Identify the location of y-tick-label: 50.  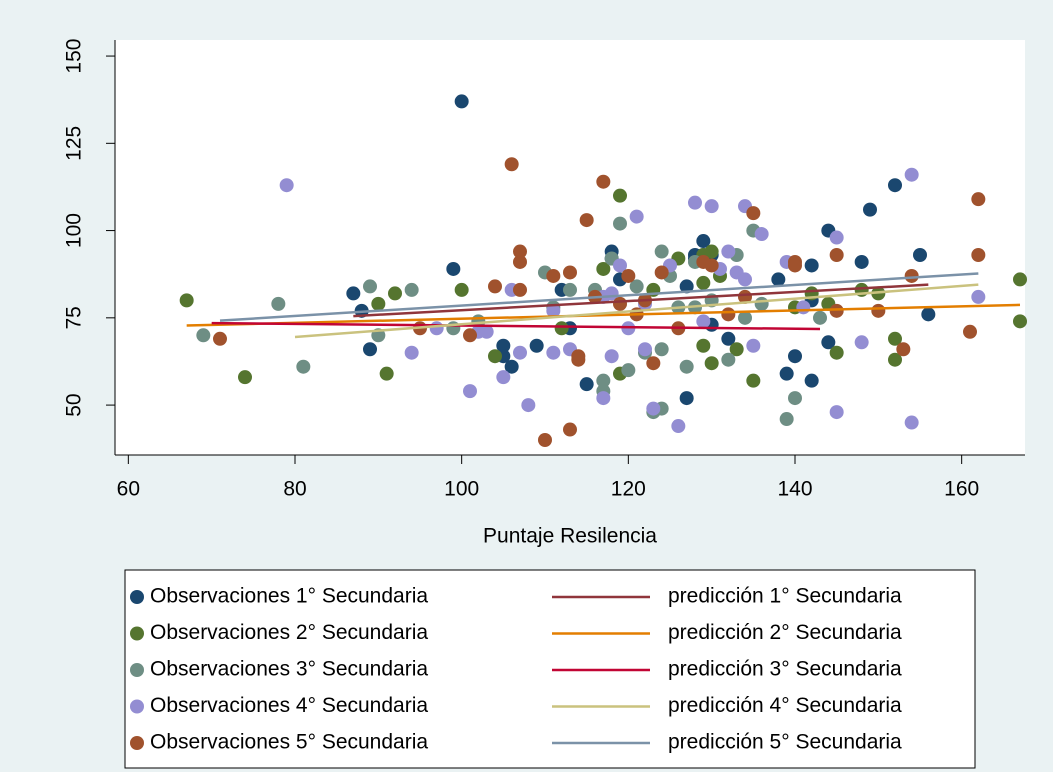
(74, 404).